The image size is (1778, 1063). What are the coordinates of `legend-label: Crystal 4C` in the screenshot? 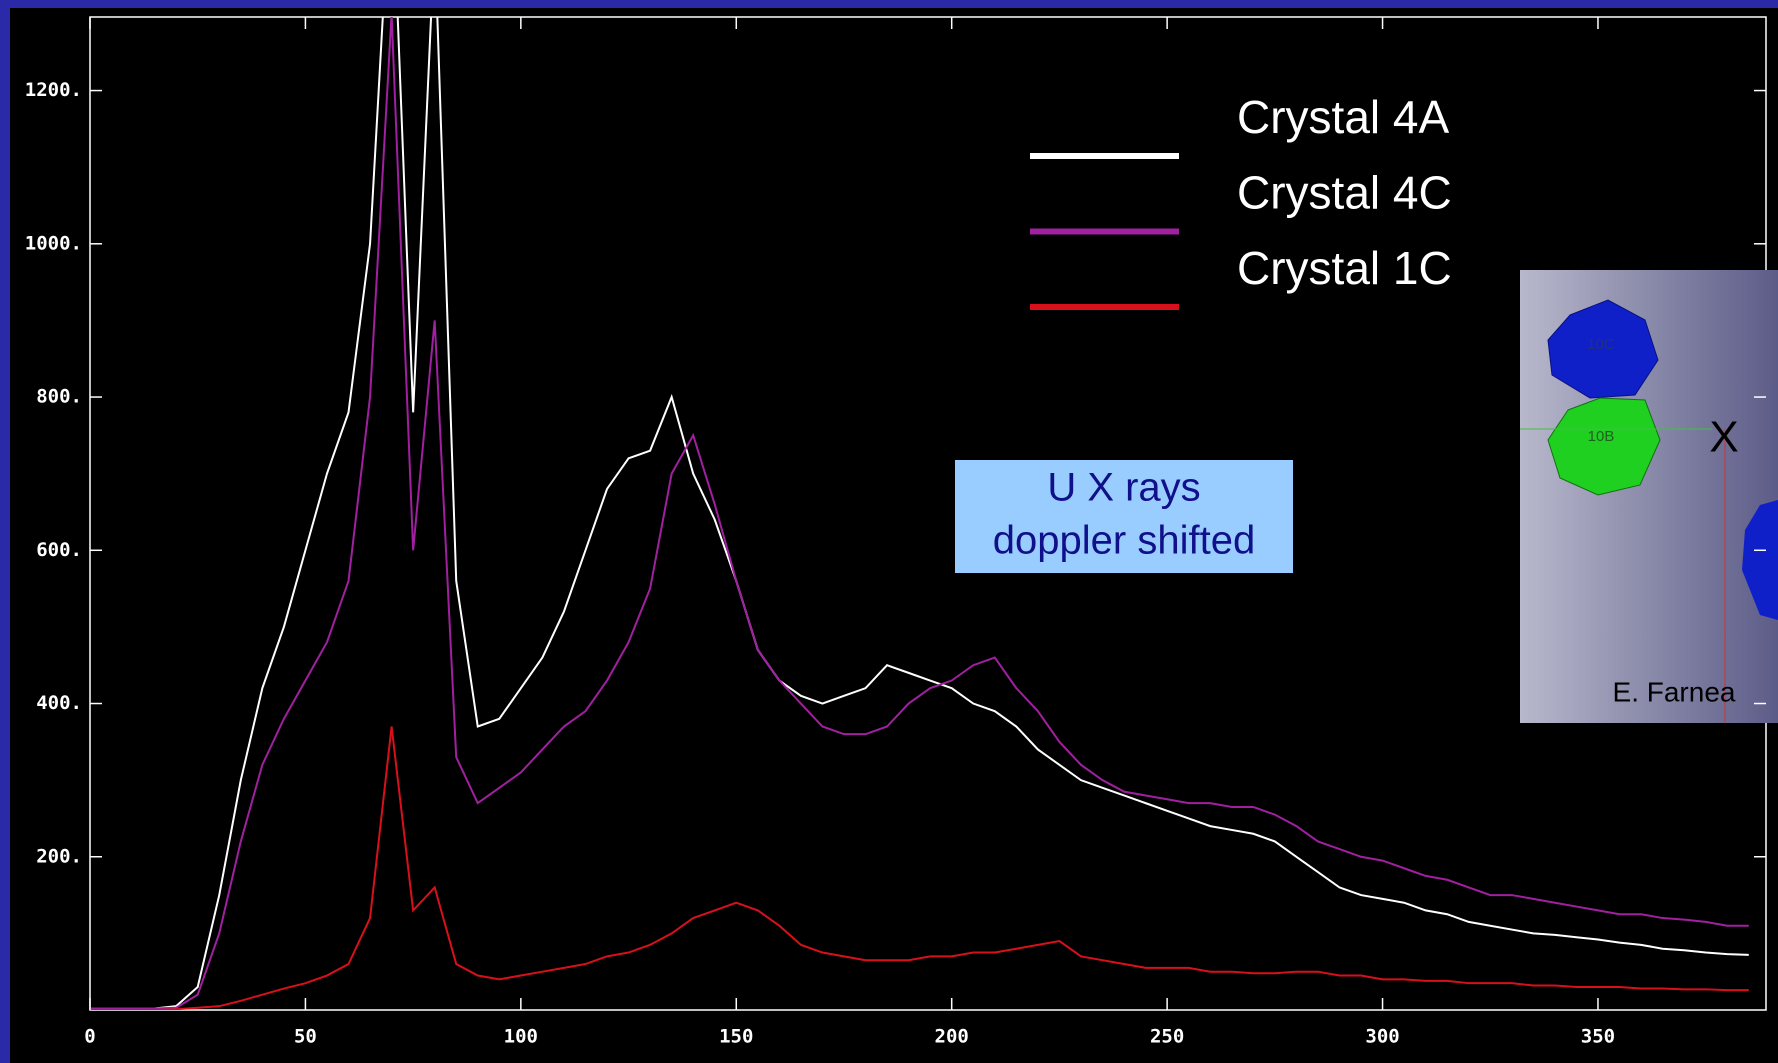 It's located at (1344, 193).